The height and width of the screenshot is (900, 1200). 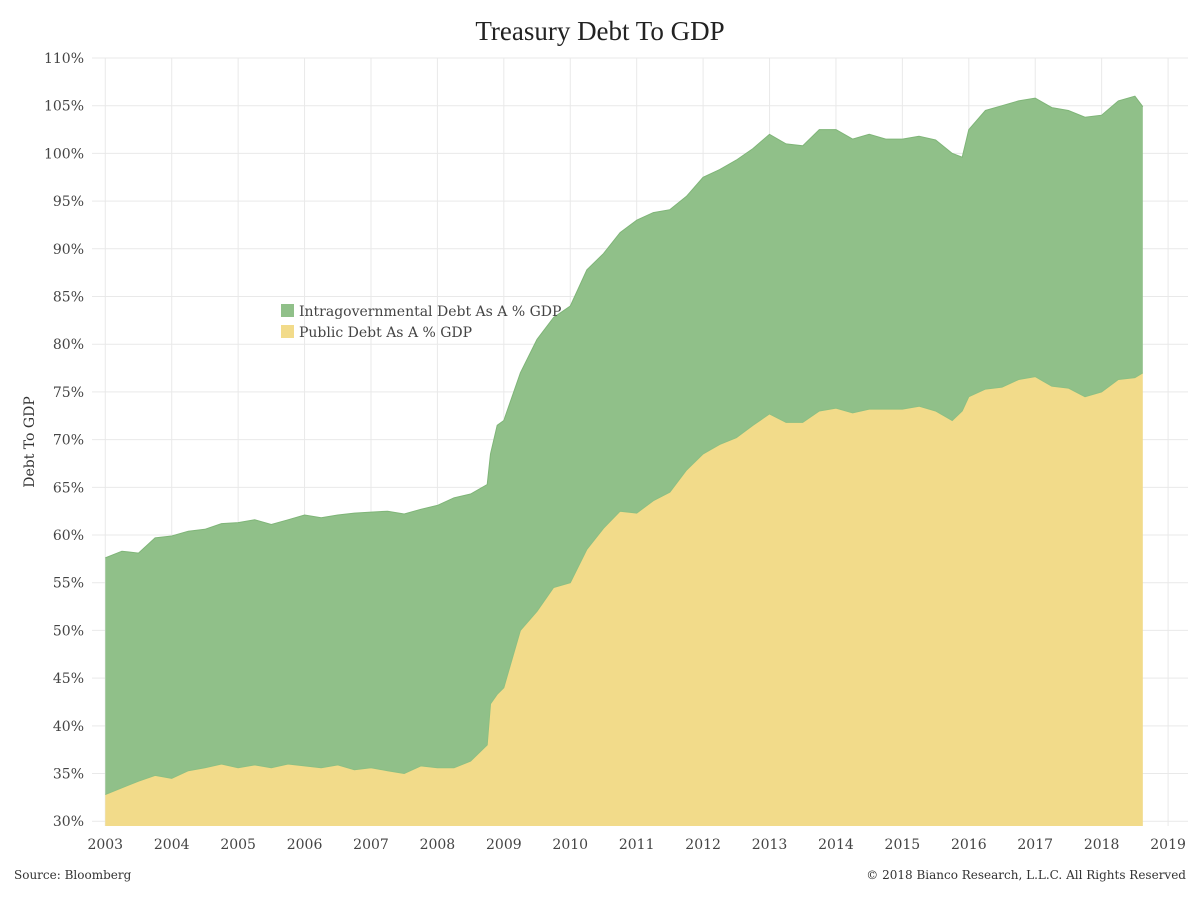 I want to click on y-tick-label: 110%, so click(x=64, y=59).